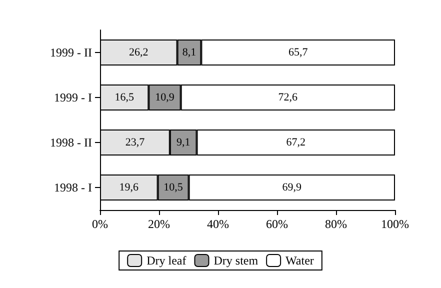  Describe the element at coordinates (296, 142) in the screenshot. I see `data-label: 67,2` at that location.